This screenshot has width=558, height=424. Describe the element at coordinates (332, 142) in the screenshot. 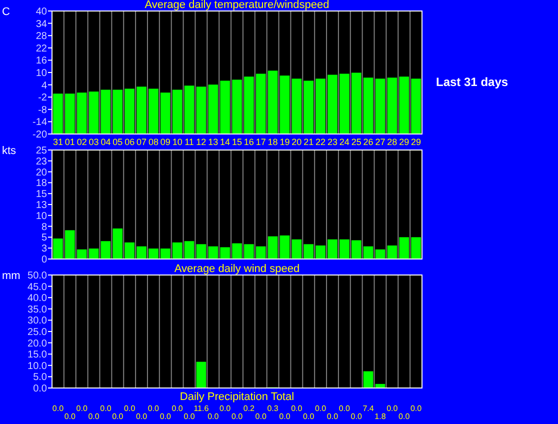

I see `x-tick-label: 23` at that location.